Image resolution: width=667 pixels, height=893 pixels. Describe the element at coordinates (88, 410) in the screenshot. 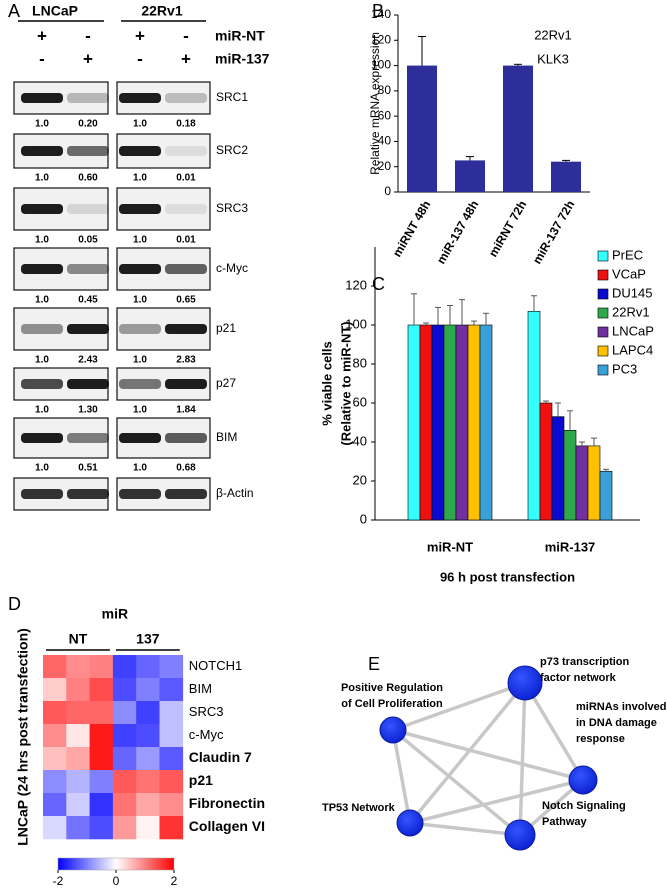

I see `band-quantification: 1.30` at that location.